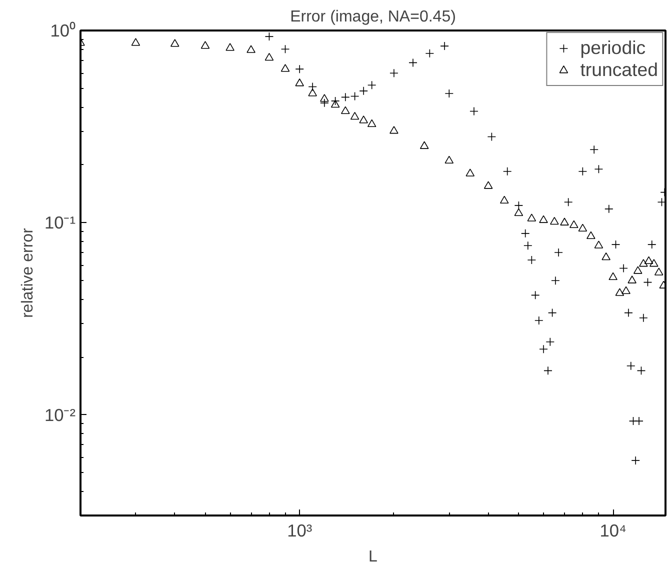  Describe the element at coordinates (60, 414) in the screenshot. I see `y-tick-label: 10⁻²` at that location.